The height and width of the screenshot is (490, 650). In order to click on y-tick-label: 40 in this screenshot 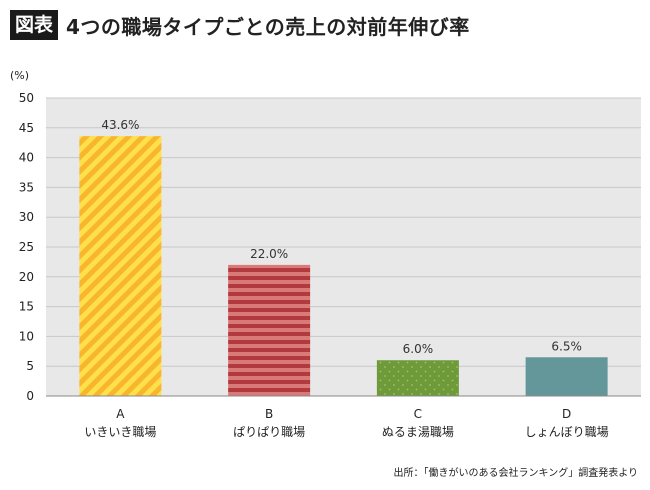, I will do `click(26, 158)`.